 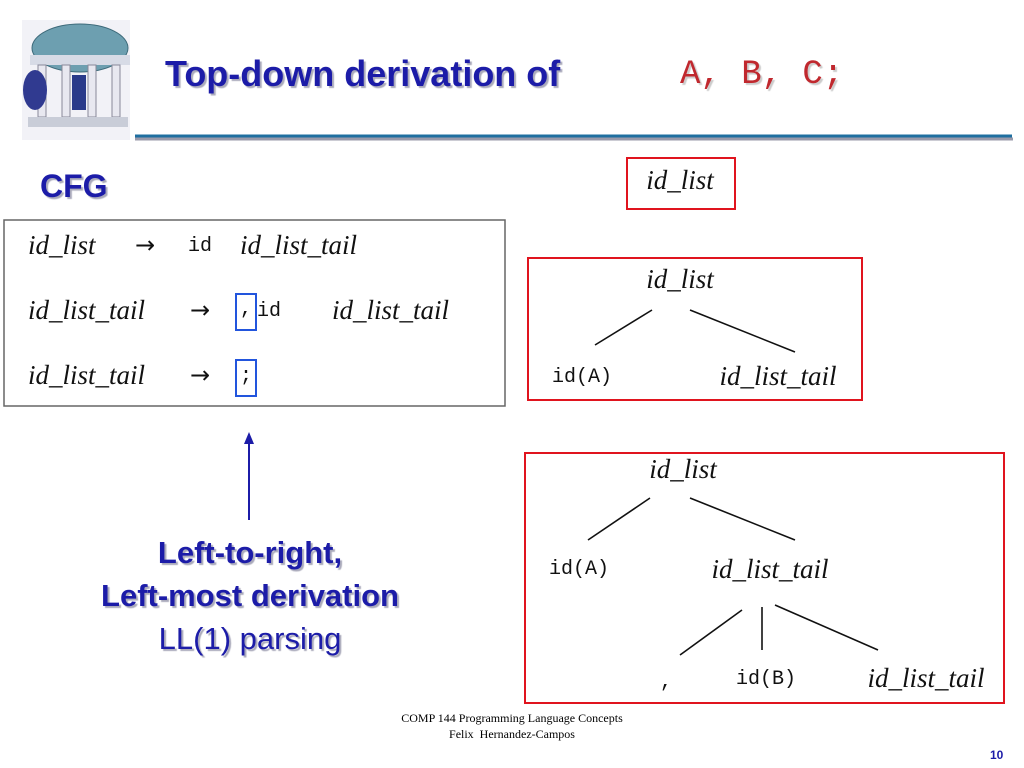 What do you see at coordinates (766, 679) in the screenshot?
I see `tree-node: id(B)` at bounding box center [766, 679].